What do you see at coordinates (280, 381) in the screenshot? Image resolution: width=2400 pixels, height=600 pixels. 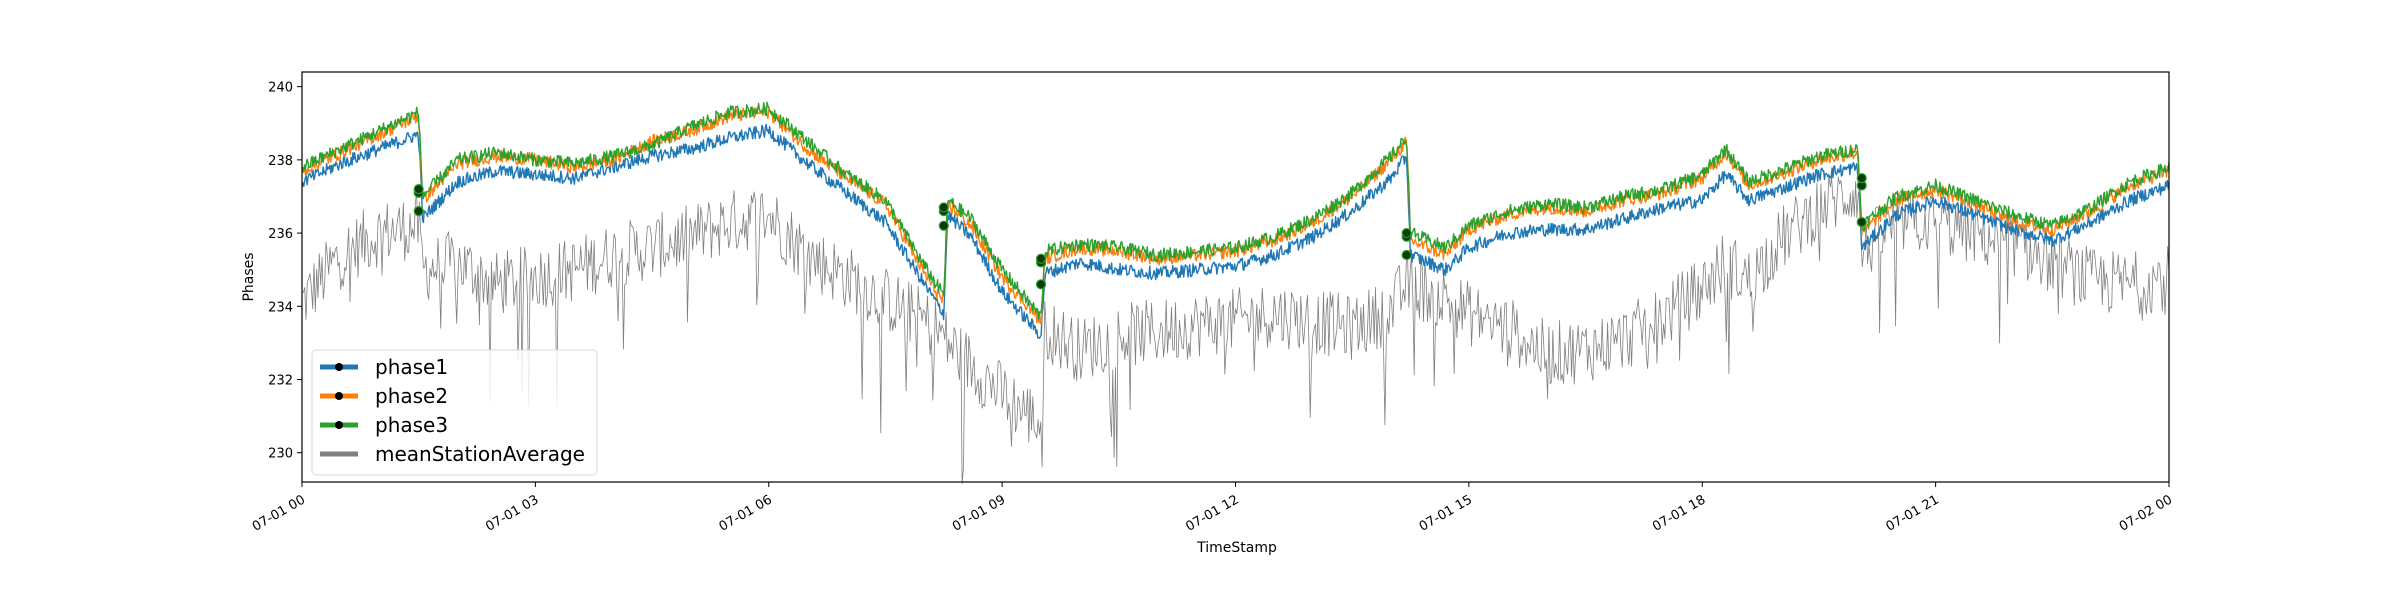 I see `y-tick-label: 232` at bounding box center [280, 381].